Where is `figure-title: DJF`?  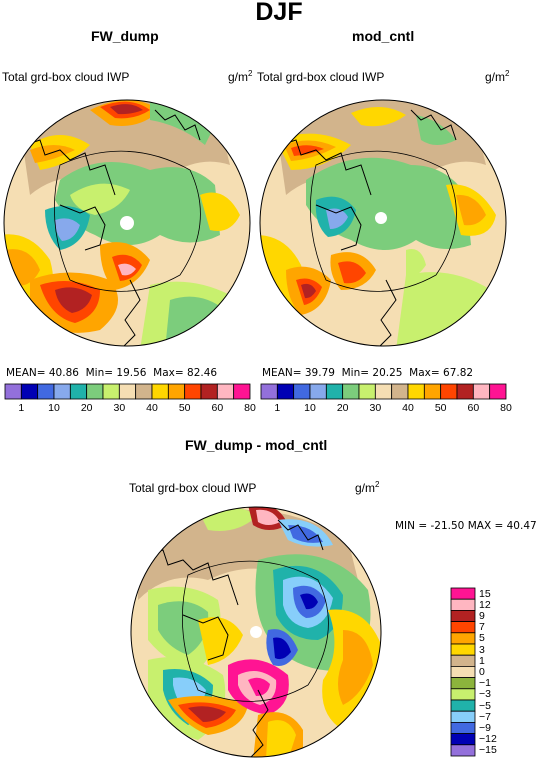
figure-title: DJF is located at coordinates (279, 13).